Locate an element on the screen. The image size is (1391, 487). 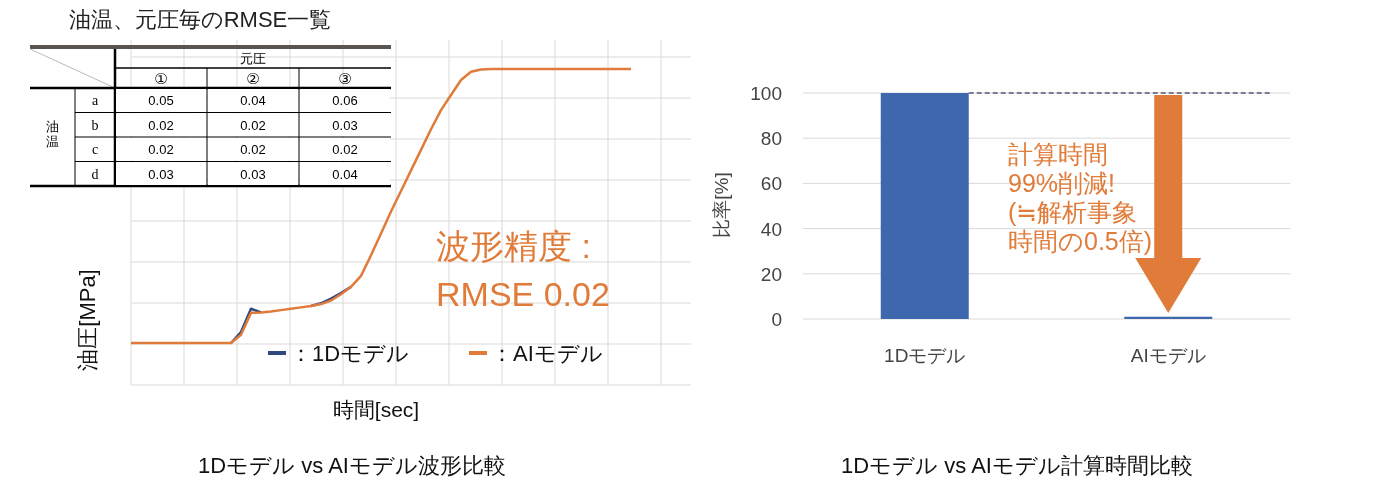
x-tick-label: 1Dモデル is located at coordinates (925, 355).